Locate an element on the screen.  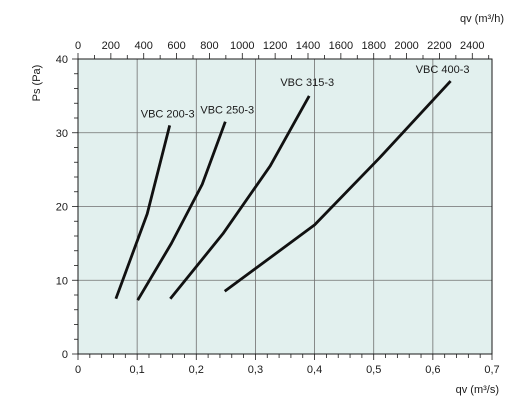
x2-tick-label: 2200 is located at coordinates (439, 46).